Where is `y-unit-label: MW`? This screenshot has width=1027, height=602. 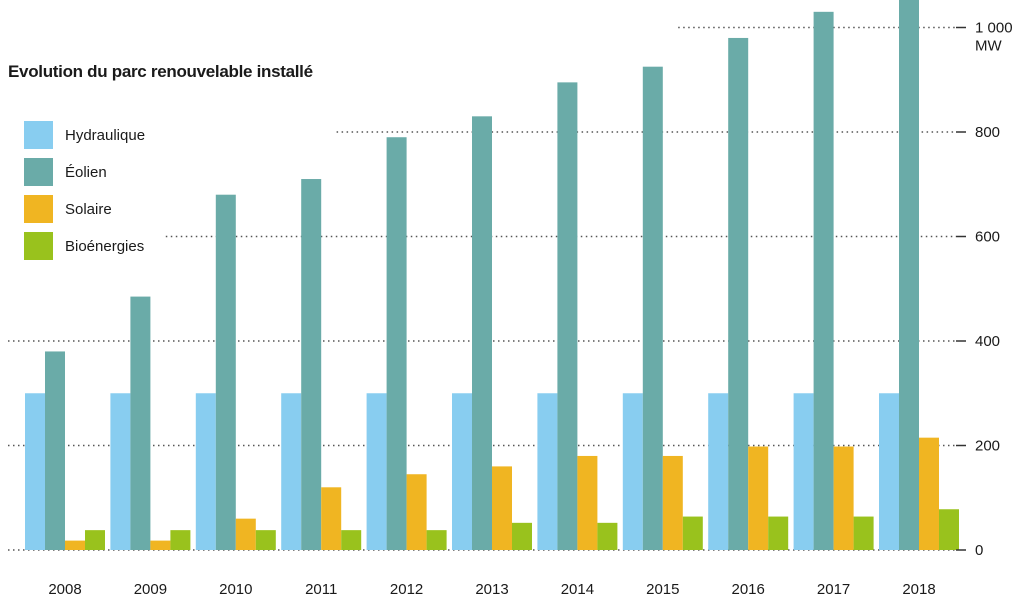
y-unit-label: MW is located at coordinates (988, 46).